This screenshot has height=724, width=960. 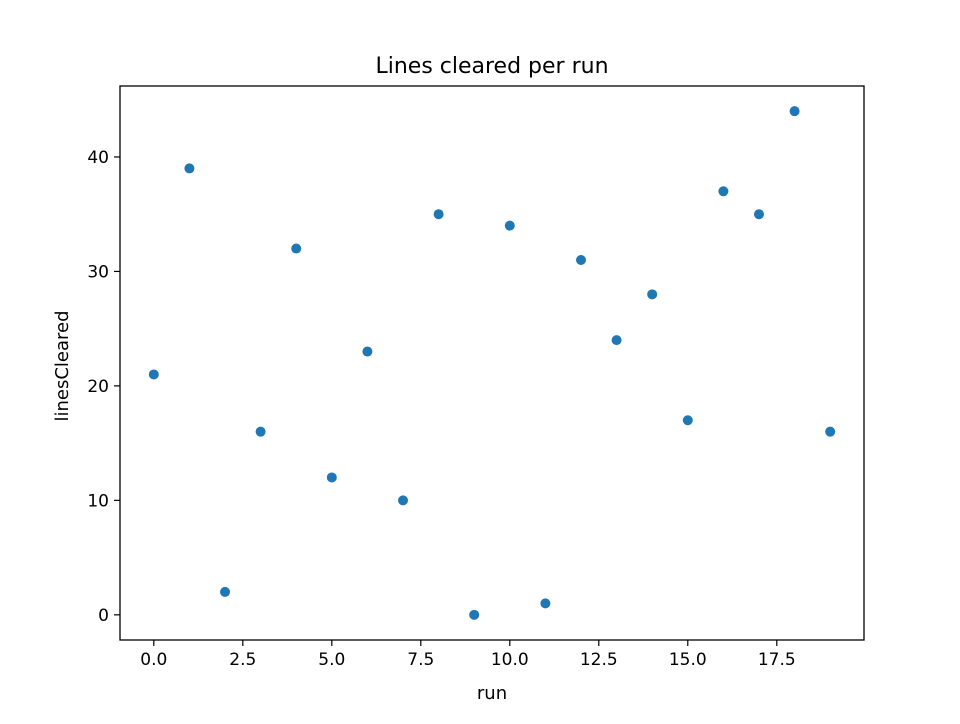 I want to click on y-tick-label: 0, so click(x=103, y=616).